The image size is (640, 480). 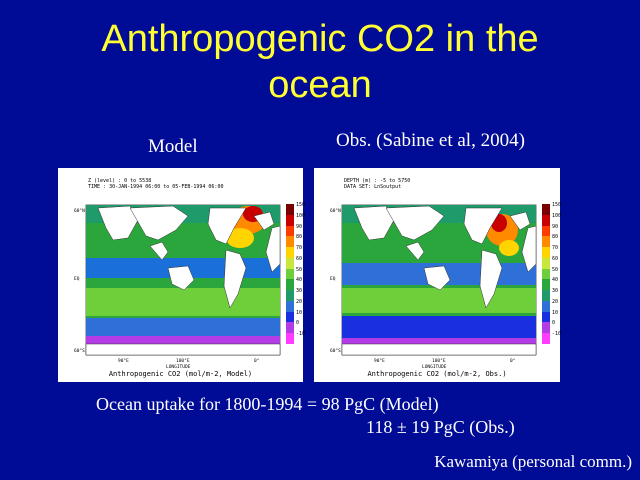 What do you see at coordinates (437, 374) in the screenshot?
I see `obs-map-footer: Anthropogenic CO2 (mol/m-2, Obs.)` at bounding box center [437, 374].